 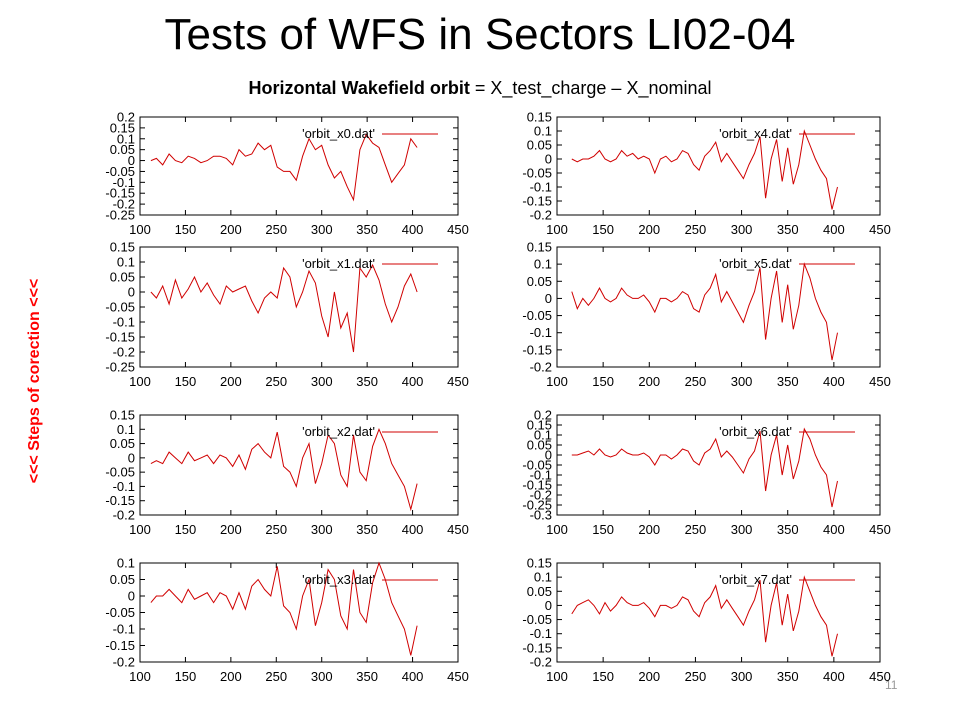 What do you see at coordinates (480, 34) in the screenshot?
I see `slide-title: Tests of WFS in Sectors LI02-04` at bounding box center [480, 34].